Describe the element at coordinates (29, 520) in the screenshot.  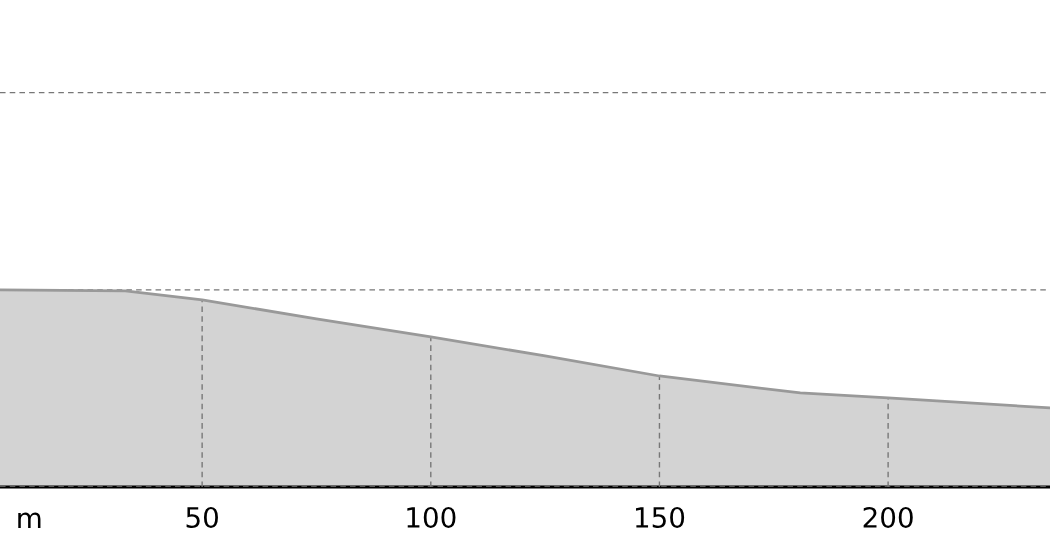
I see `x-axis-title: m` at that location.